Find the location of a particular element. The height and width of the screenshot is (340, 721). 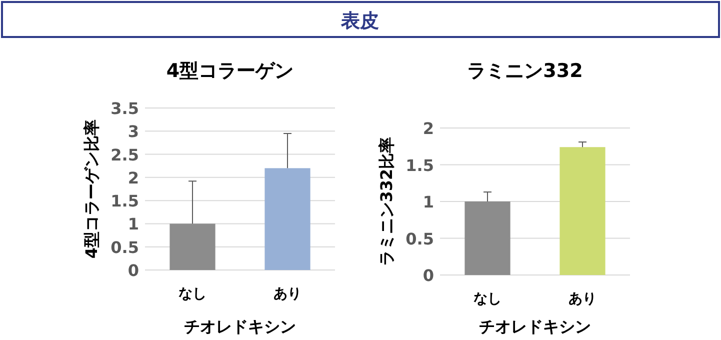

y-tick-label: 3.5 is located at coordinates (124, 108).